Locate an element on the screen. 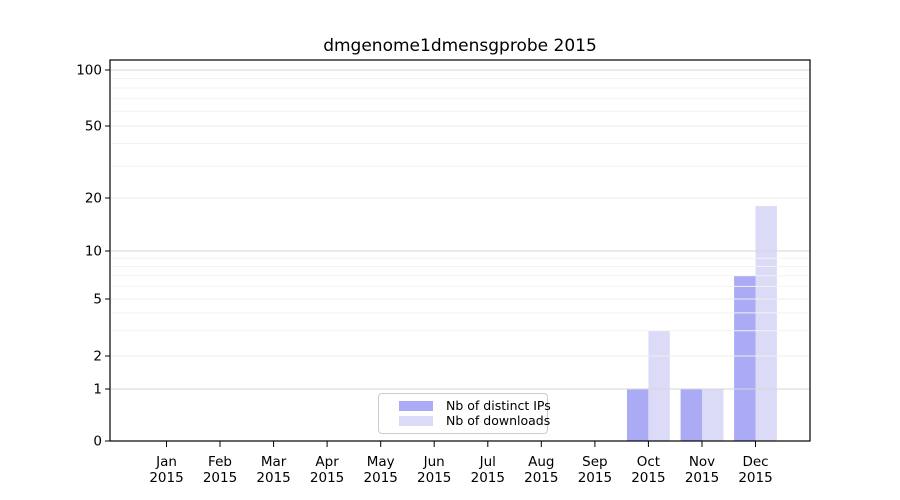 This screenshot has height=500, width=900. y-tick-label-0: 0 is located at coordinates (97, 442).